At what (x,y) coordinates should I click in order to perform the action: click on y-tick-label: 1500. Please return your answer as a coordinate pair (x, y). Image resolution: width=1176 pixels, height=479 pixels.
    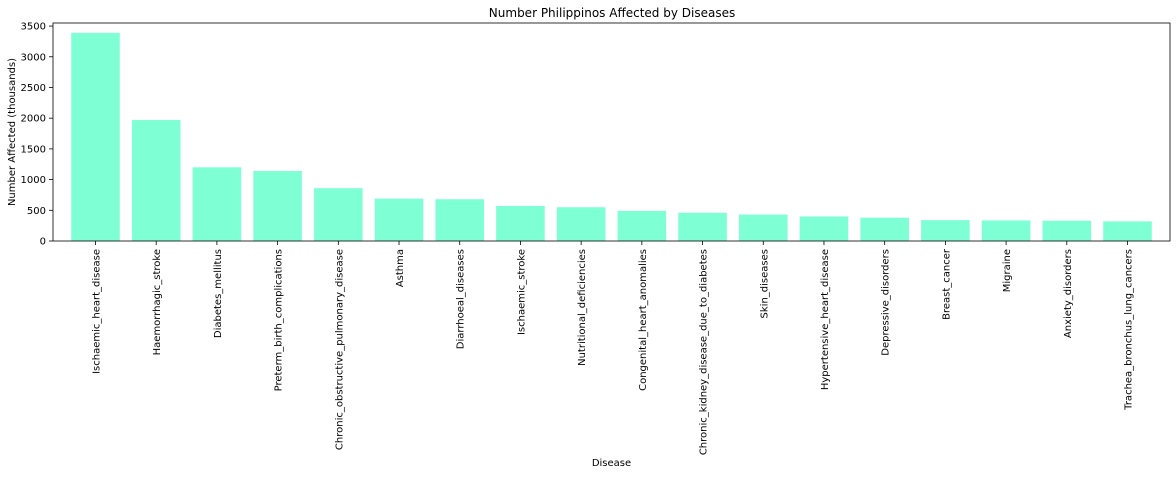
    Looking at the image, I should click on (33, 149).